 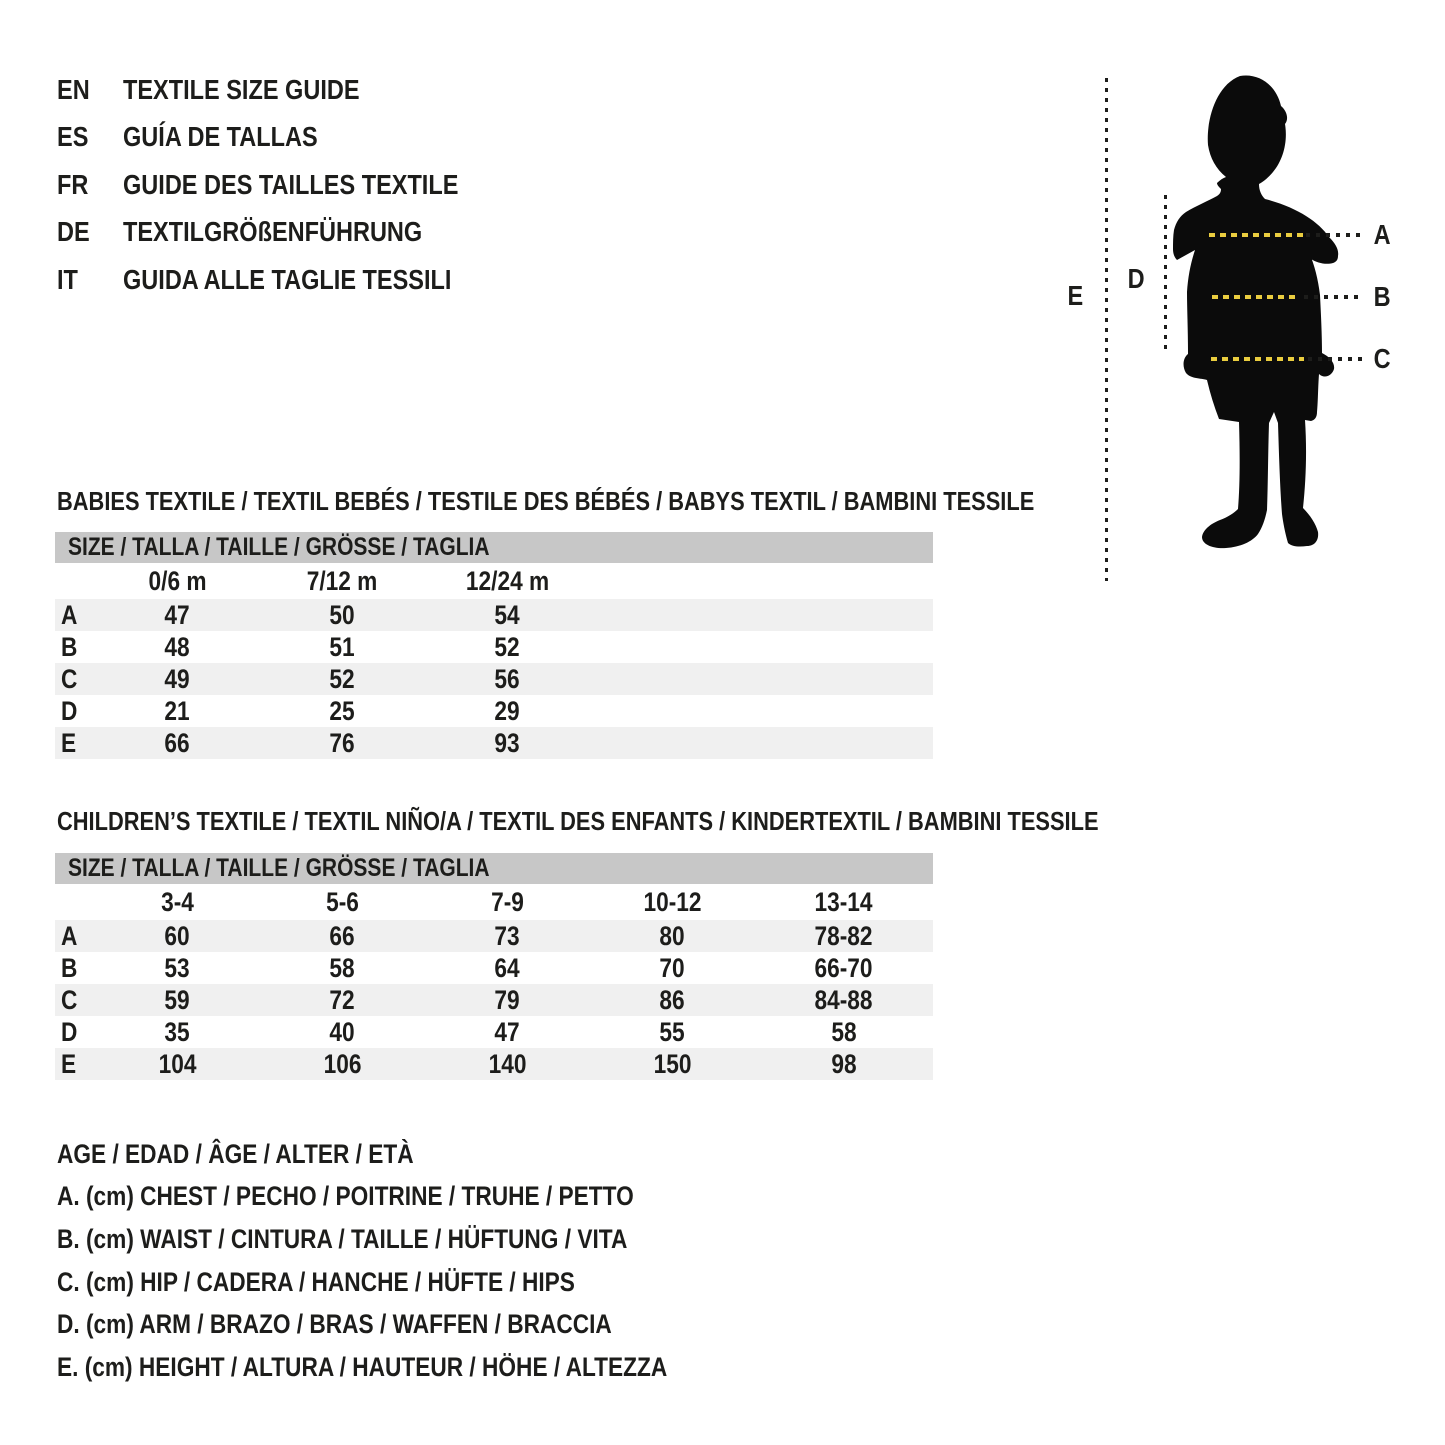 What do you see at coordinates (507, 742) in the screenshot?
I see `cell: 93` at bounding box center [507, 742].